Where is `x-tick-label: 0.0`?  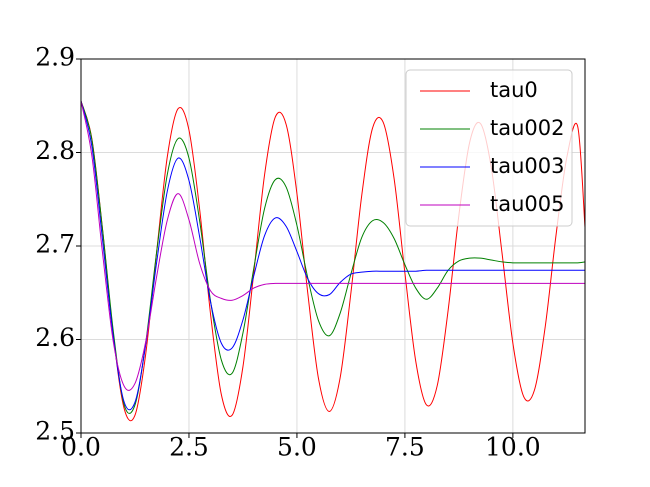 x-tick-label: 0.0 is located at coordinates (81, 447).